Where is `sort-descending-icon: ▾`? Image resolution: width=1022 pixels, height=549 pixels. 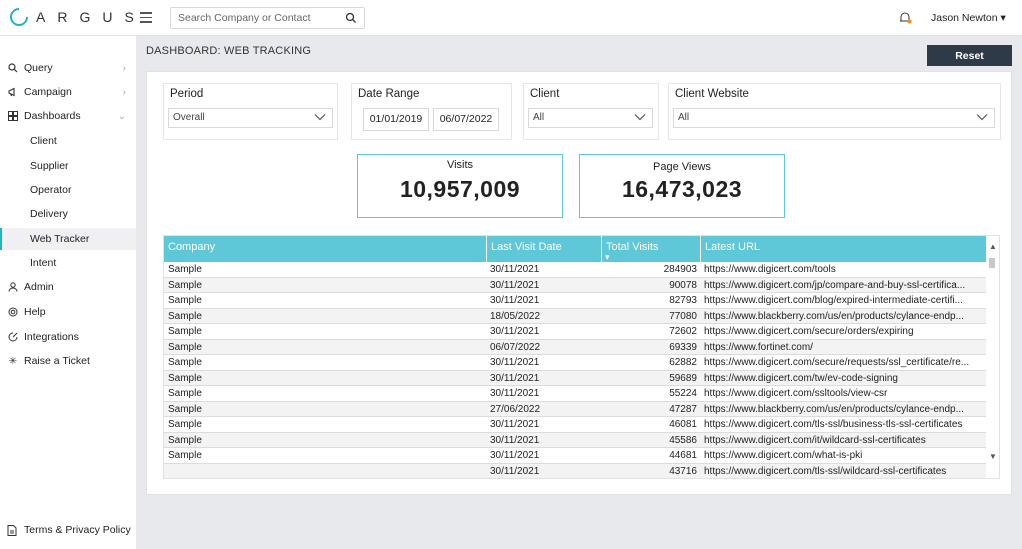 sort-descending-icon: ▾ is located at coordinates (607, 257).